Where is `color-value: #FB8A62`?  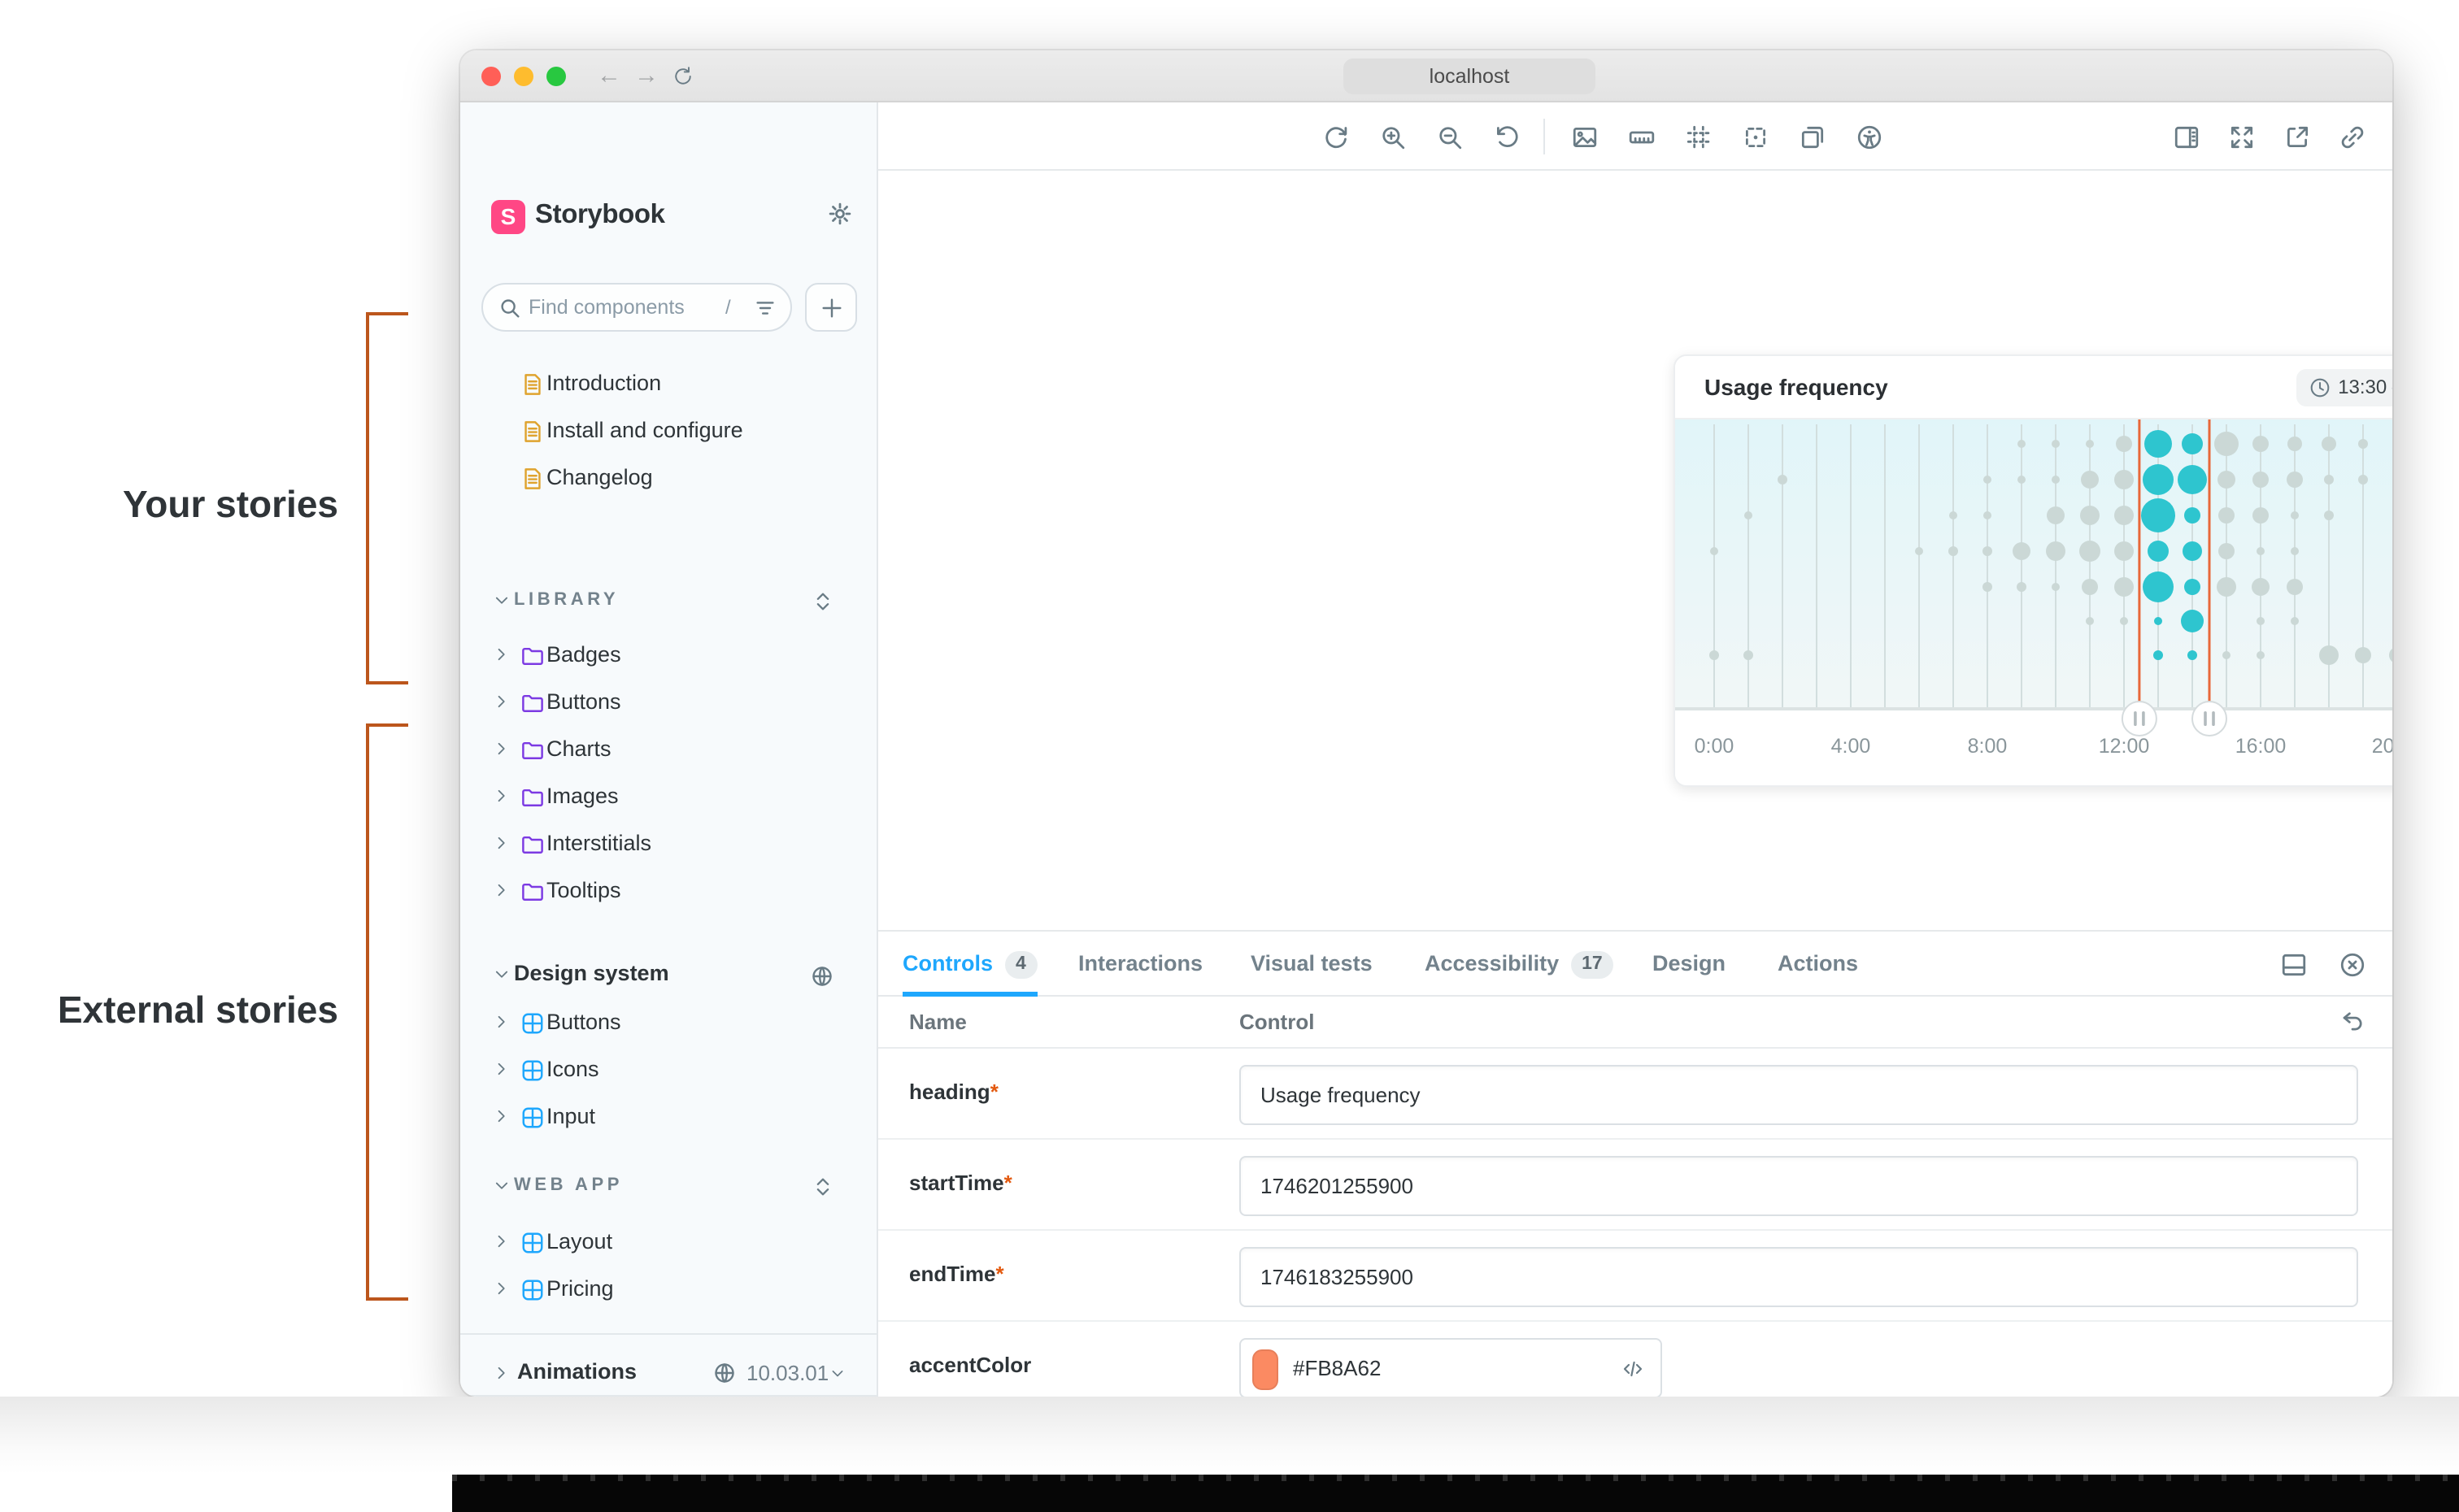 color-value: #FB8A62 is located at coordinates (1338, 1368).